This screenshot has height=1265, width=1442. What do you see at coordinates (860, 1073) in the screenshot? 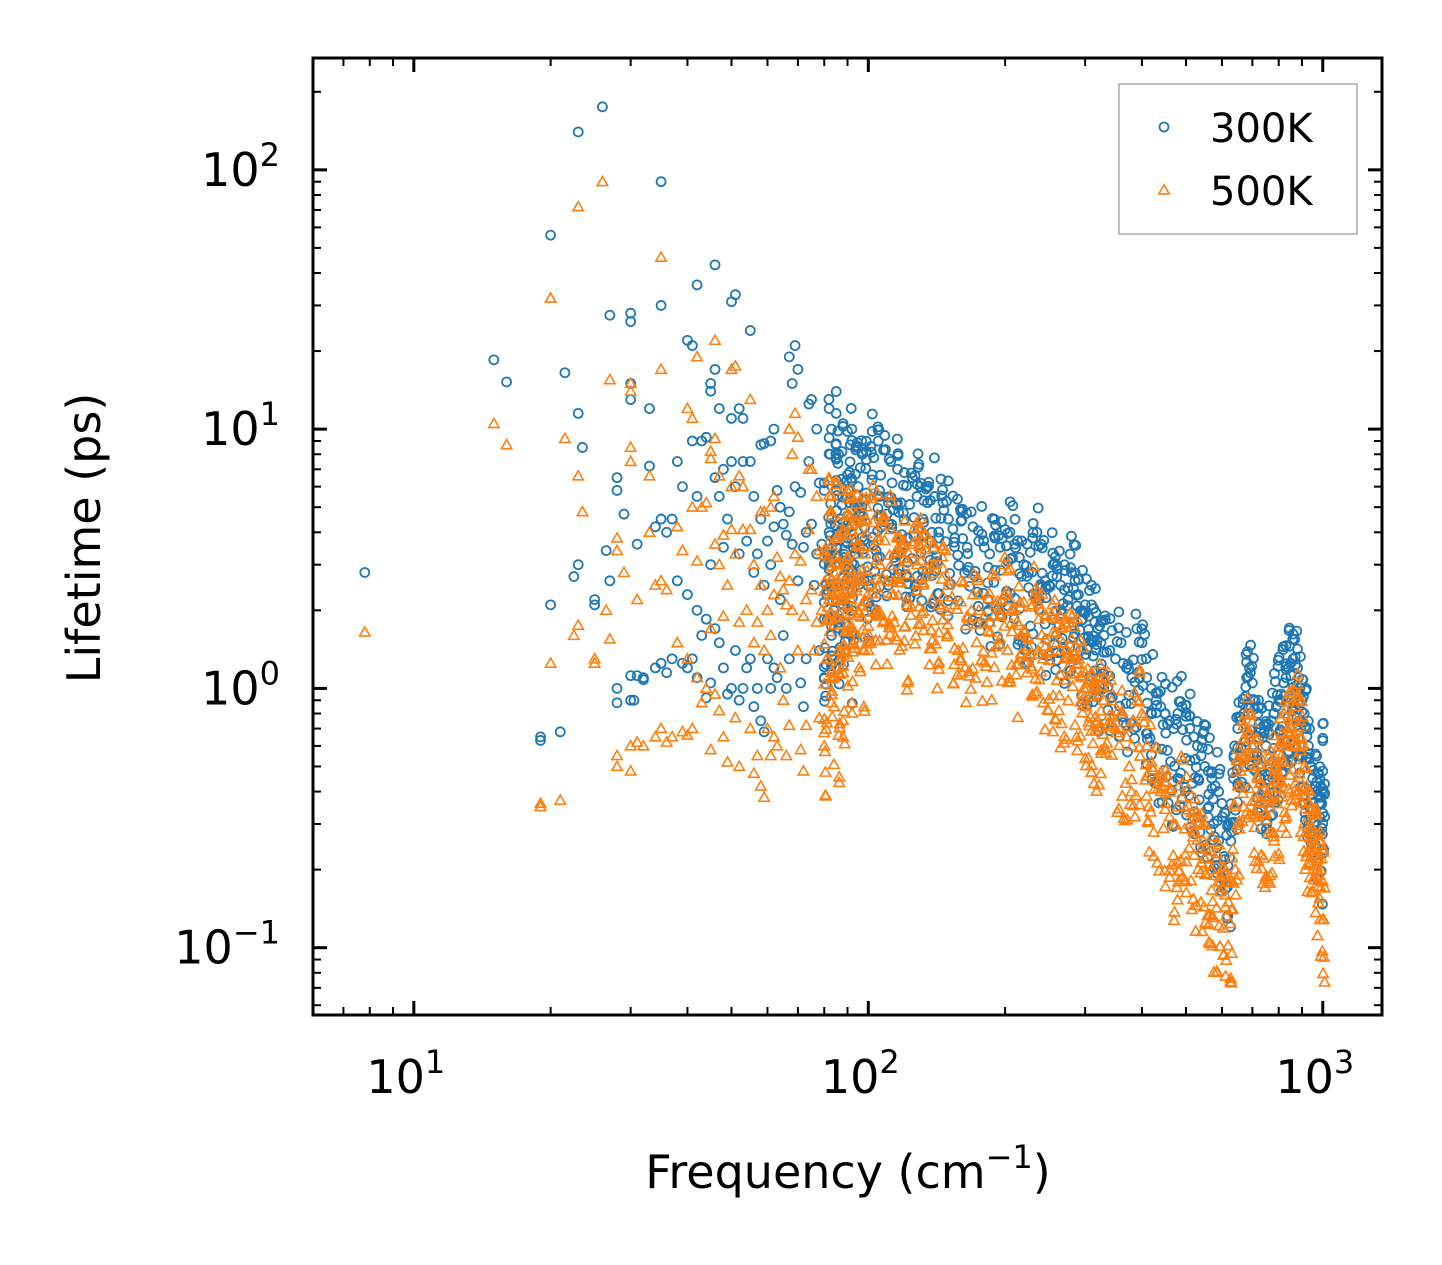
I see `x-tick-label: 102` at bounding box center [860, 1073].